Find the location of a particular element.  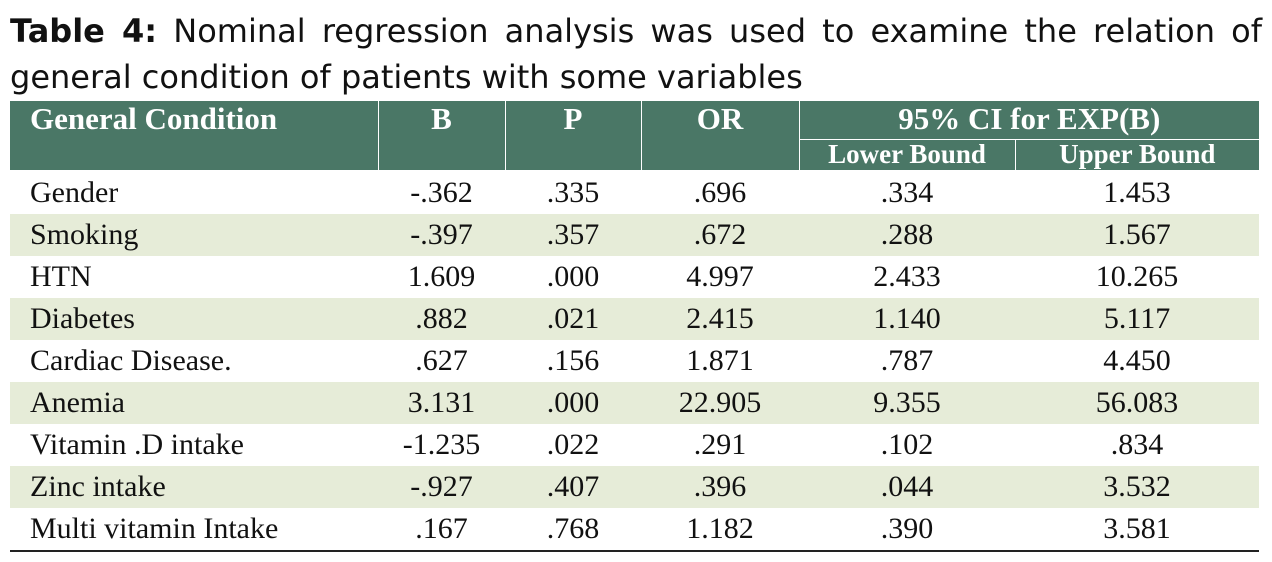

table-row: Diabetes .882.021 2.415 1.140 5.117 is located at coordinates (635, 319).